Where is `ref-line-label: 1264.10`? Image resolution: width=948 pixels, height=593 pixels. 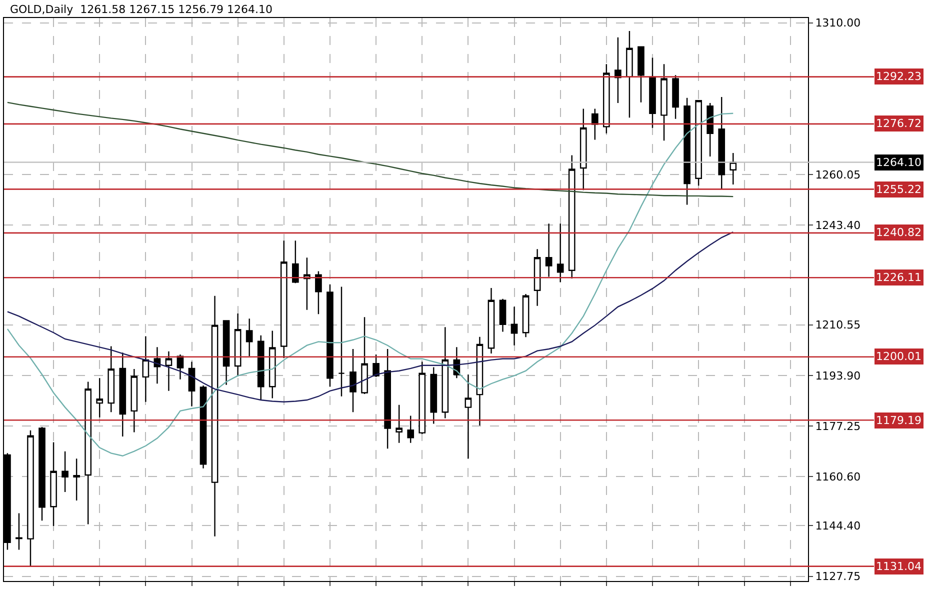 ref-line-label: 1264.10 is located at coordinates (899, 162).